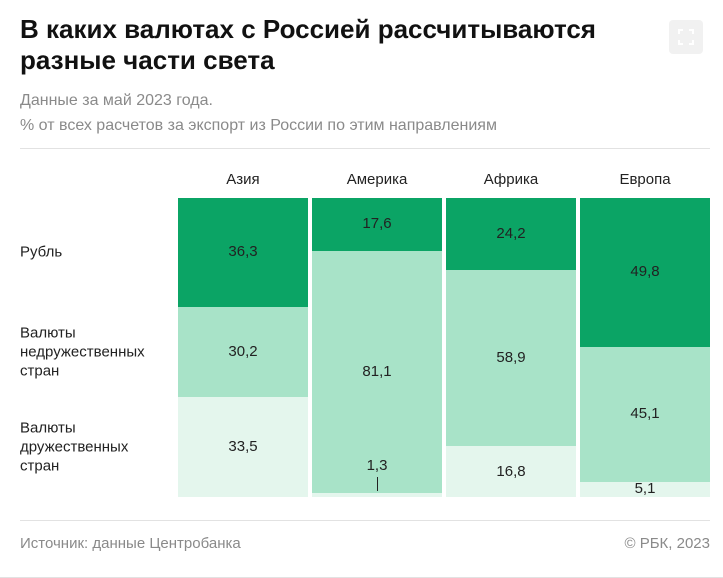 This screenshot has width=723, height=578. I want to click on x-tick-label: Америка, so click(377, 179).